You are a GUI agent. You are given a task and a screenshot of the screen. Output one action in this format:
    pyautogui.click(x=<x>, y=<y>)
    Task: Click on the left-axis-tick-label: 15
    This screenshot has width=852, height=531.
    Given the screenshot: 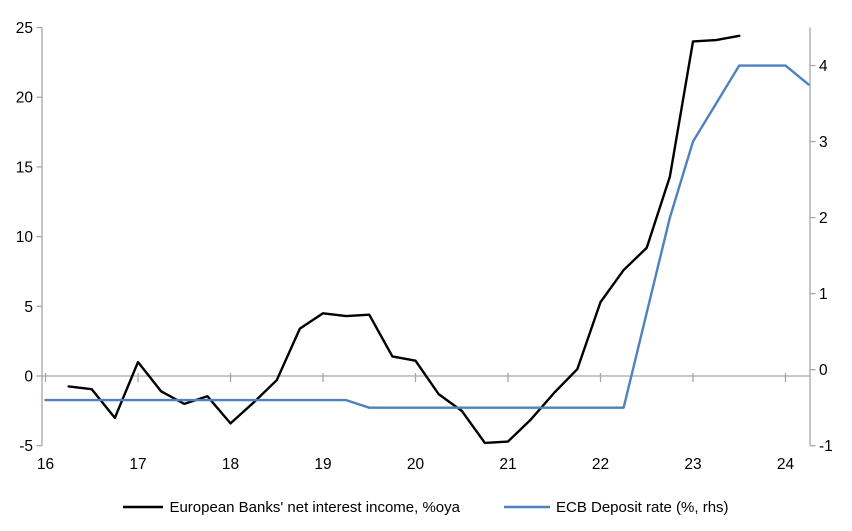 What is the action you would take?
    pyautogui.click(x=24, y=167)
    